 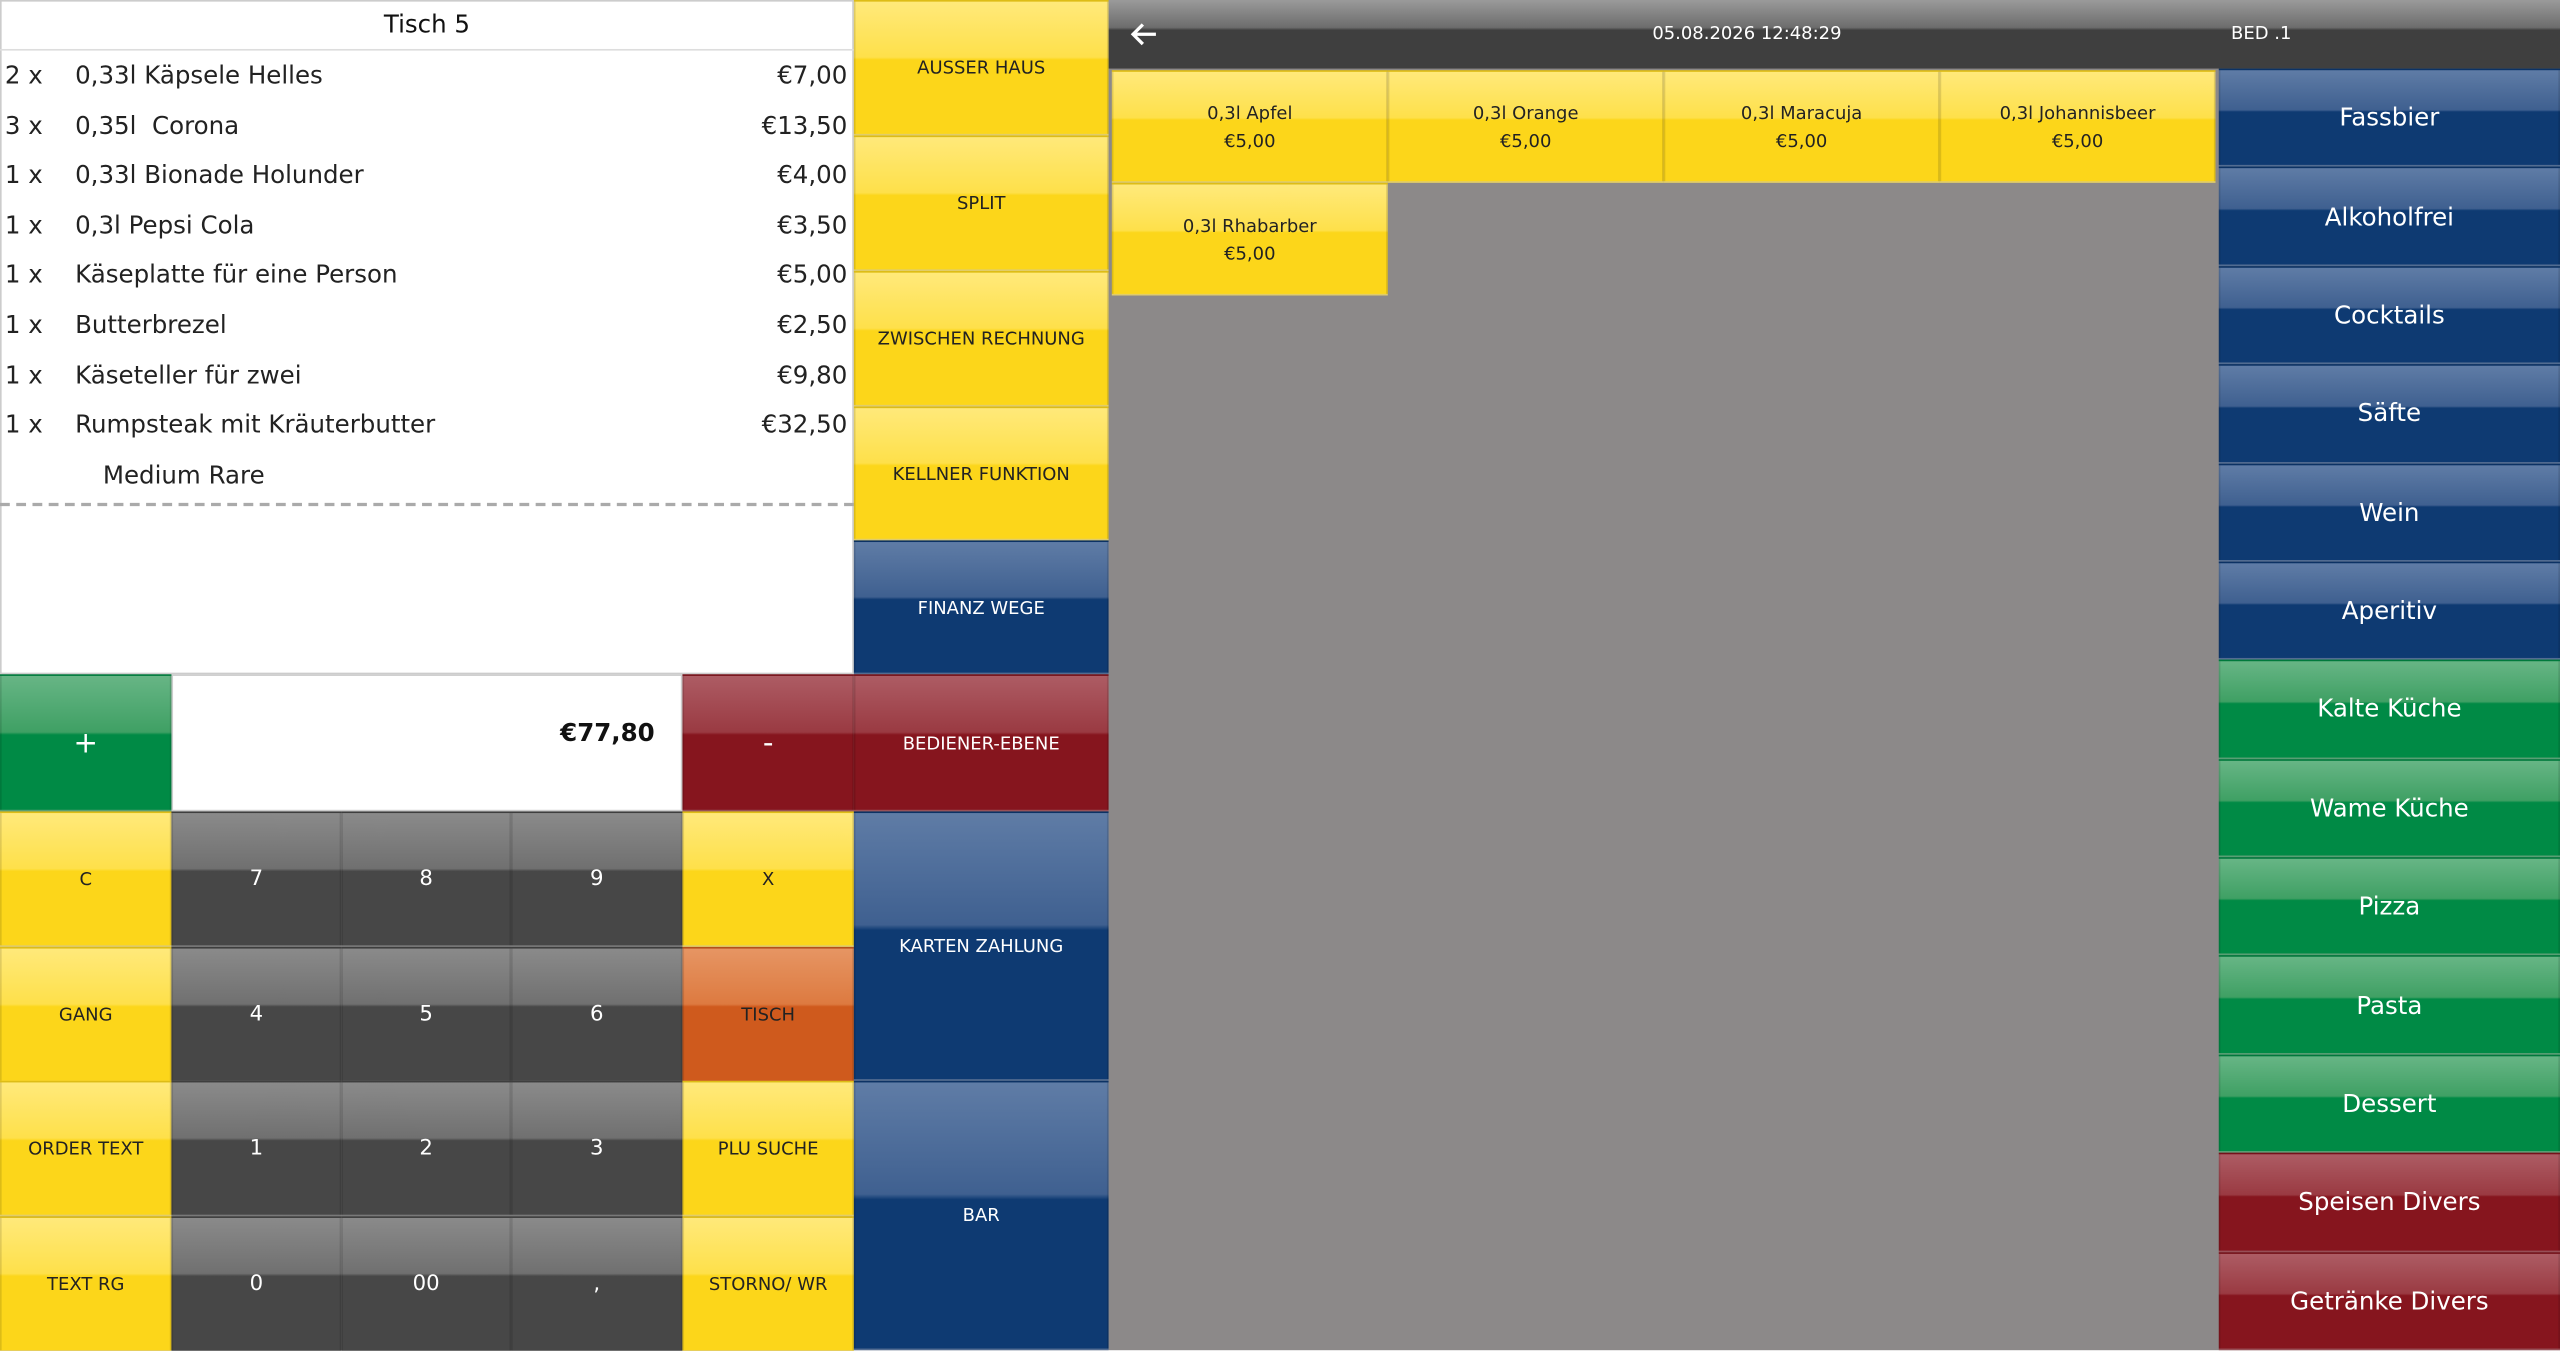 What do you see at coordinates (1144, 34) in the screenshot?
I see `back-arrow` at bounding box center [1144, 34].